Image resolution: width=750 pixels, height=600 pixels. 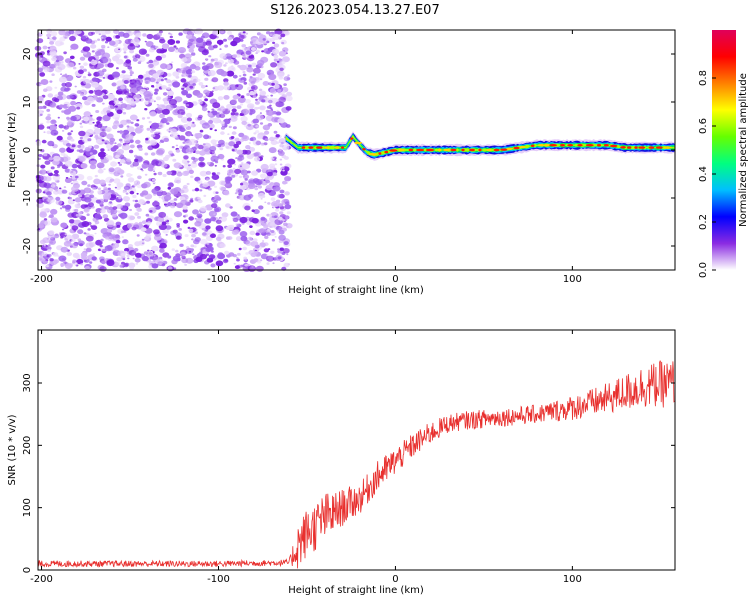 What do you see at coordinates (27, 102) in the screenshot?
I see `y-tick-label: 10` at bounding box center [27, 102].